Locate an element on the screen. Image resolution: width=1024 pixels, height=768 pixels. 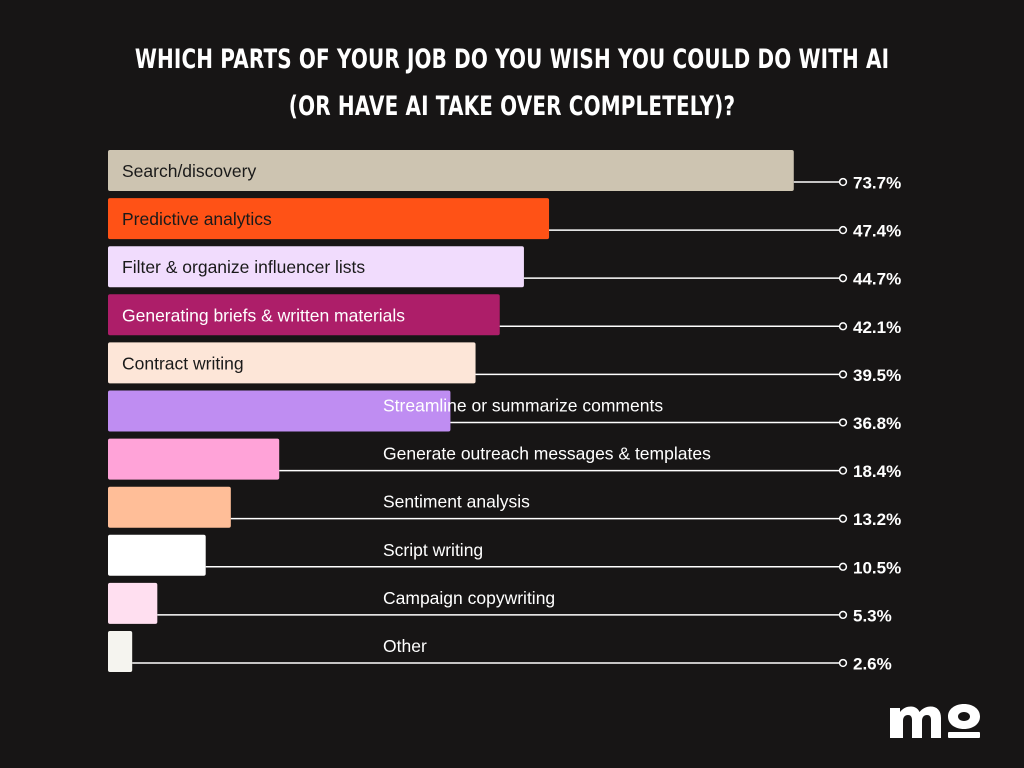
category-label: Predictive analytics is located at coordinates (197, 219).